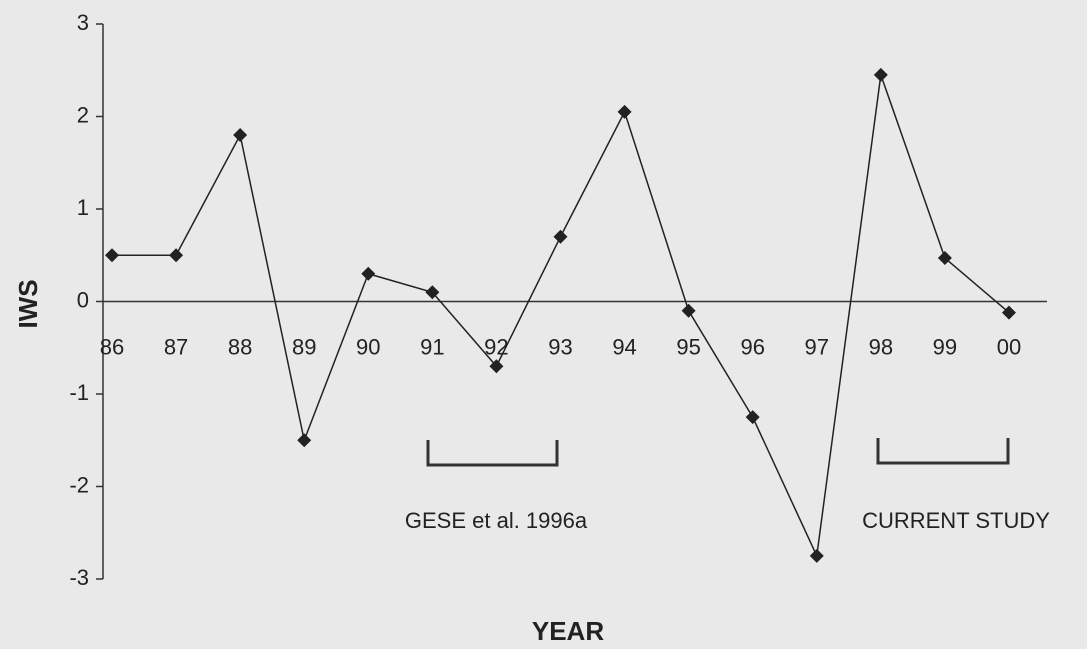  Describe the element at coordinates (752, 346) in the screenshot. I see `x-tick-label: 96` at that location.